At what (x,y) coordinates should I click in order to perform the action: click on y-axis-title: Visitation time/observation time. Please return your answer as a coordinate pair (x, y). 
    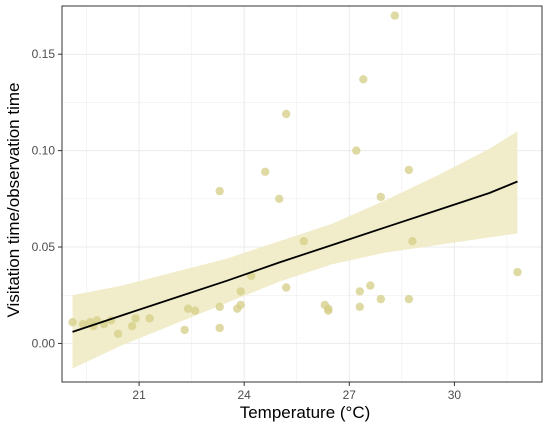
    Looking at the image, I should click on (13, 200).